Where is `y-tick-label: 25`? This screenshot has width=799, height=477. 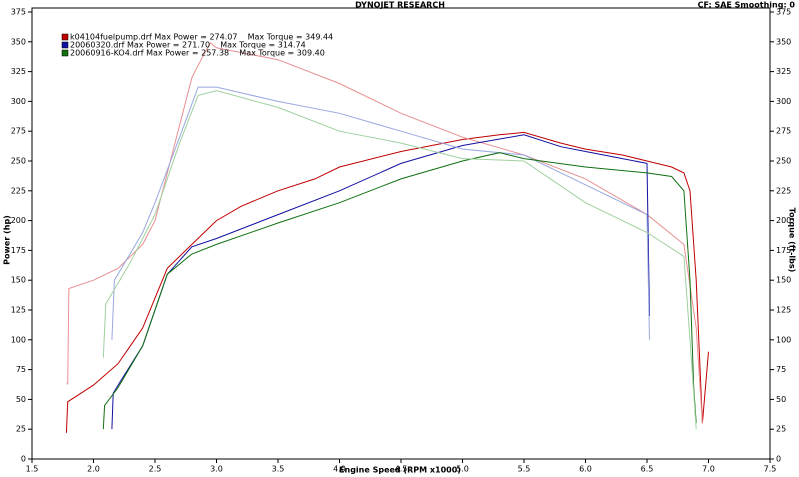
y-tick-label: 25 is located at coordinates (21, 429).